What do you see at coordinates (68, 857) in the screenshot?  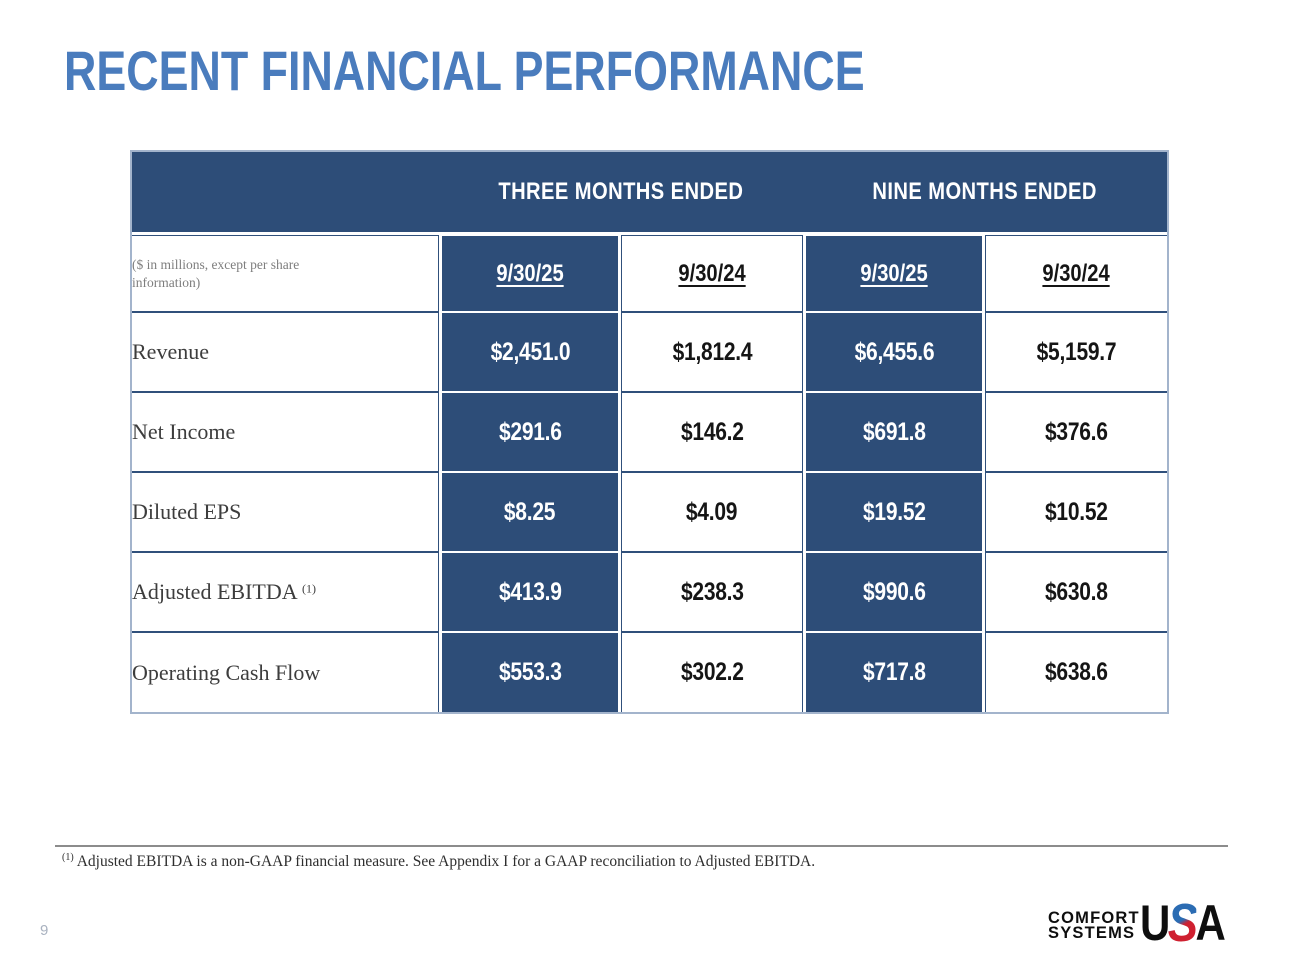 I see `footnote-superscript: (1)` at bounding box center [68, 857].